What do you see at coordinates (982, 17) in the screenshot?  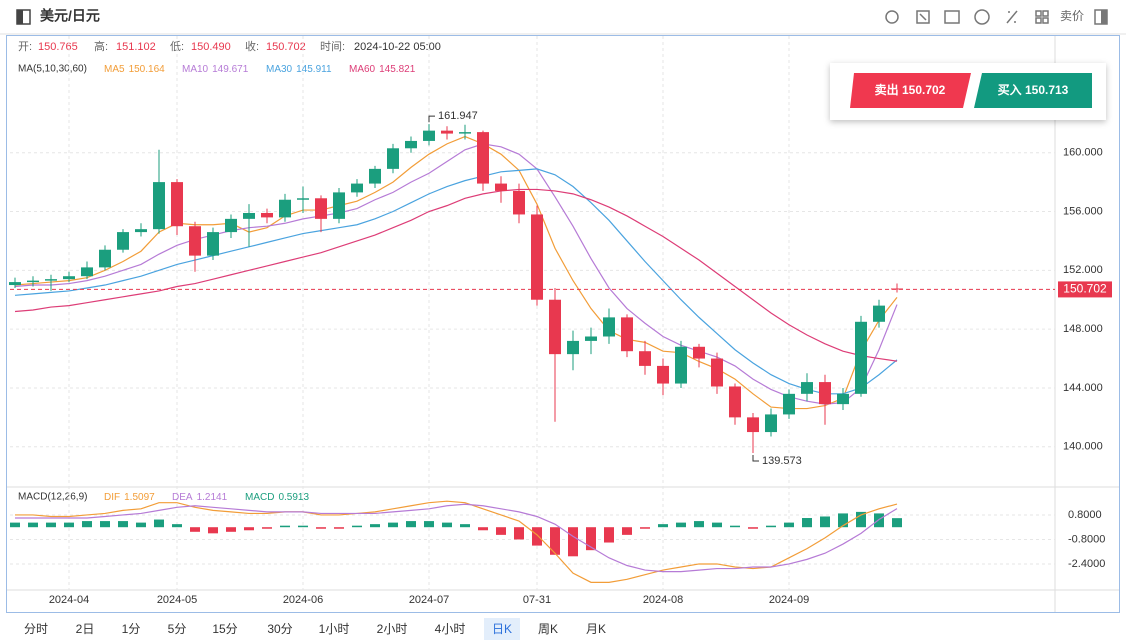 I see `pie-icon` at bounding box center [982, 17].